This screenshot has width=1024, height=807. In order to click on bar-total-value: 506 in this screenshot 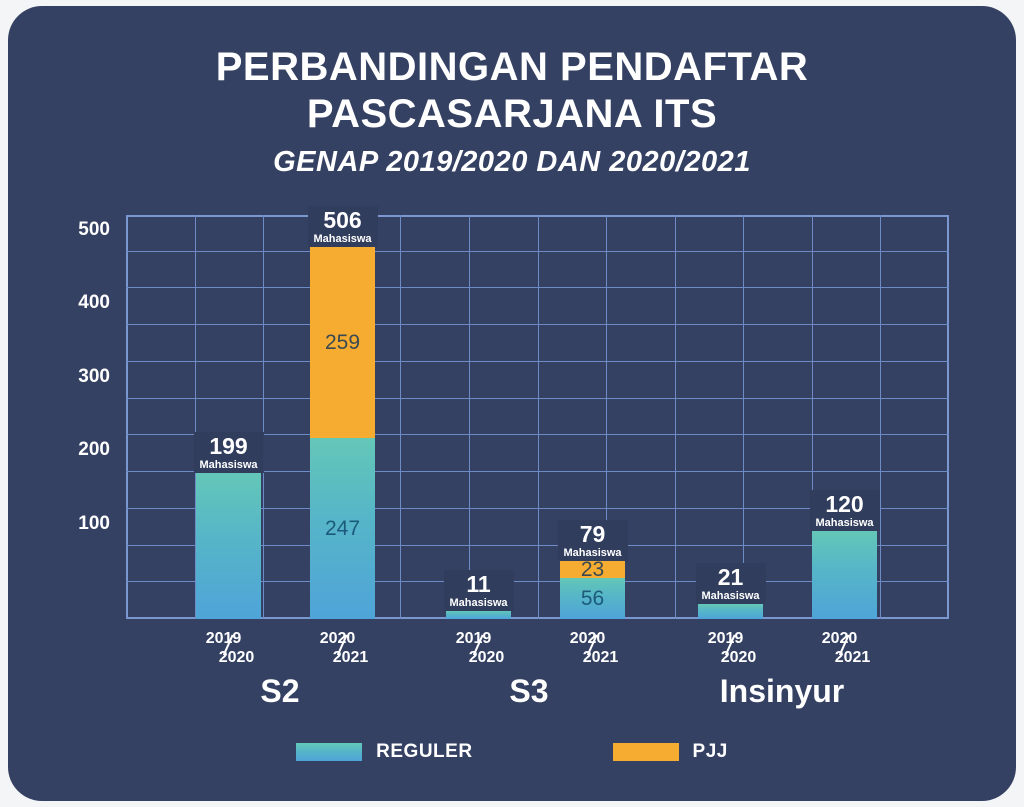, I will do `click(342, 220)`.